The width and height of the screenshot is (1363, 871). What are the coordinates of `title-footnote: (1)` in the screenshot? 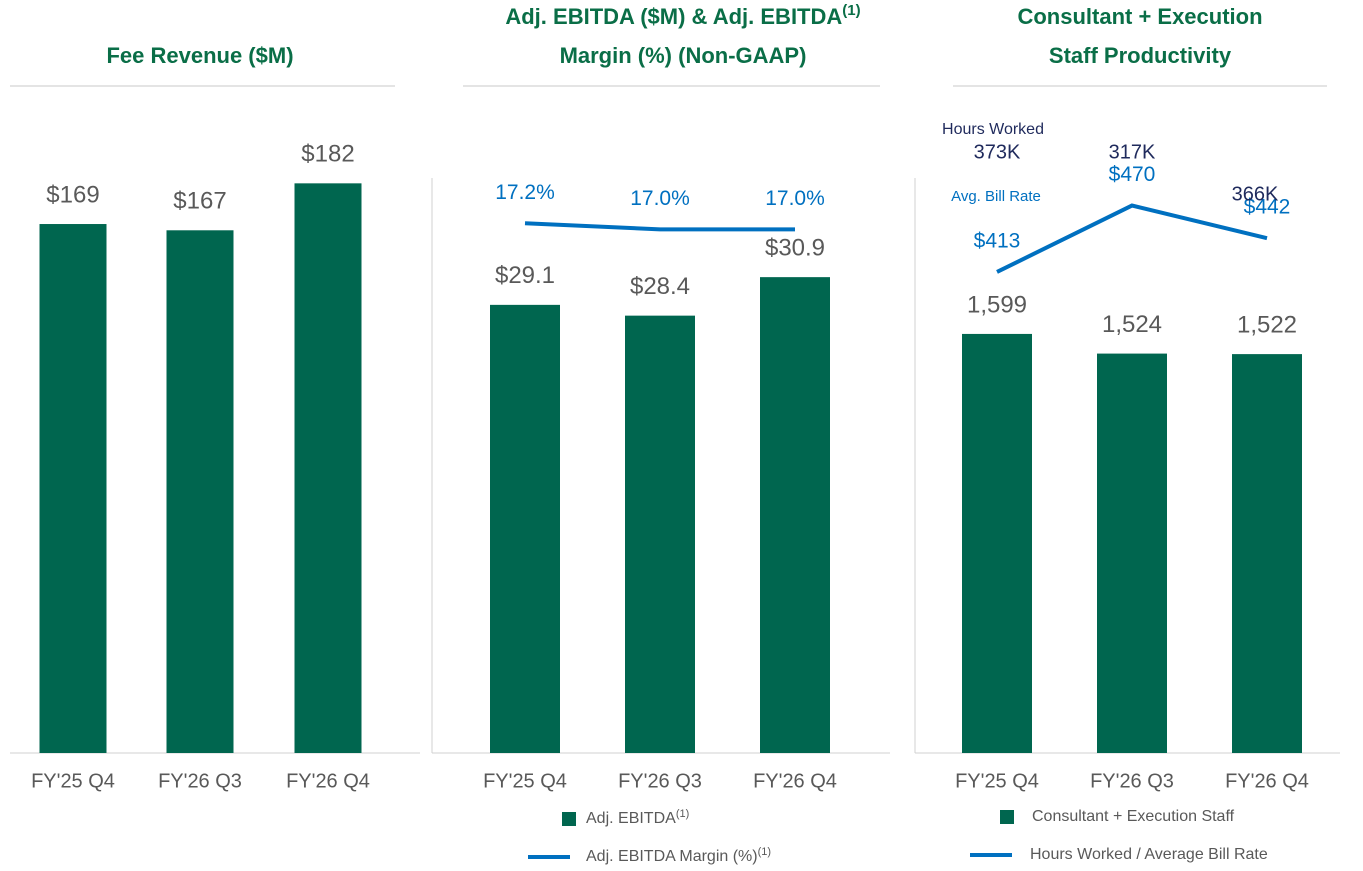 It's located at (851, 10).